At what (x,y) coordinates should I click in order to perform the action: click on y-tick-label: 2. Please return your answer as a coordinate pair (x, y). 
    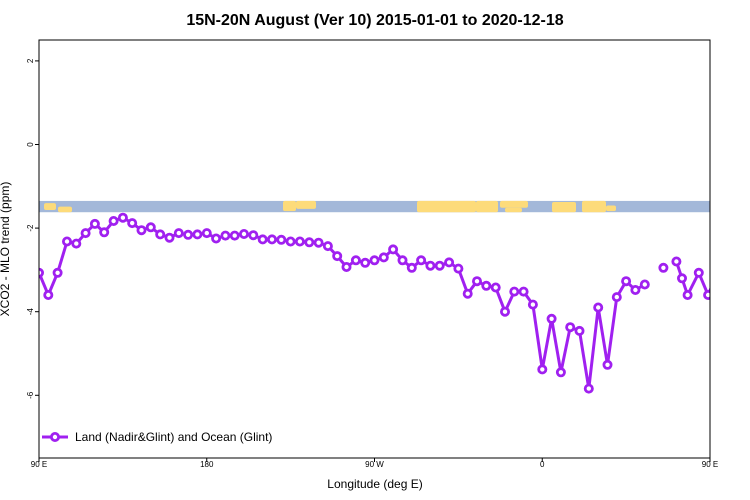
    Looking at the image, I should click on (30, 60).